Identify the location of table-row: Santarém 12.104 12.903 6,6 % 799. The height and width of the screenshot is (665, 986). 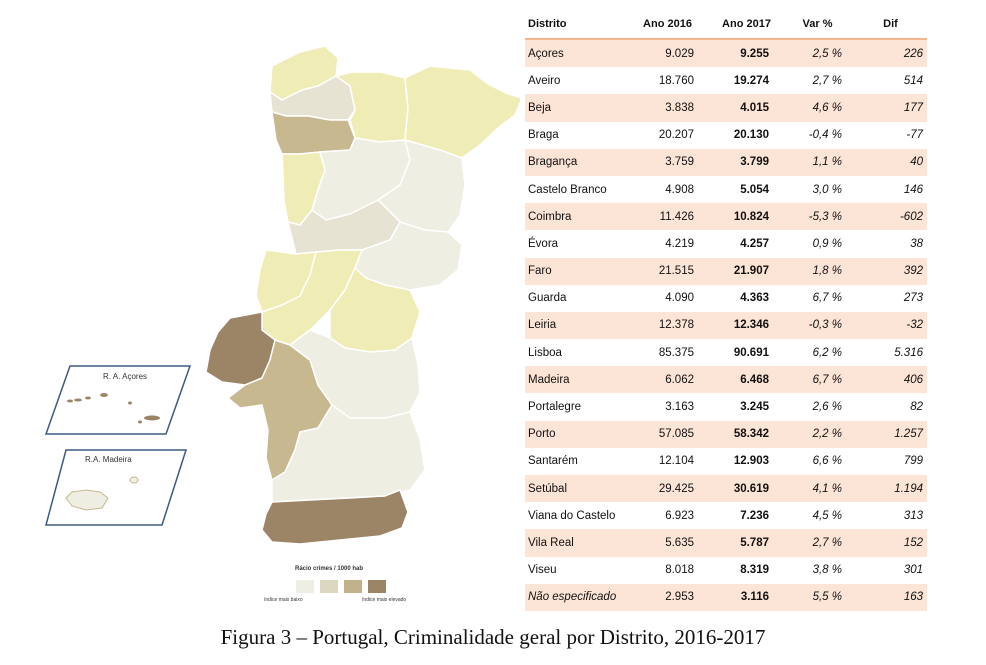
(726, 461).